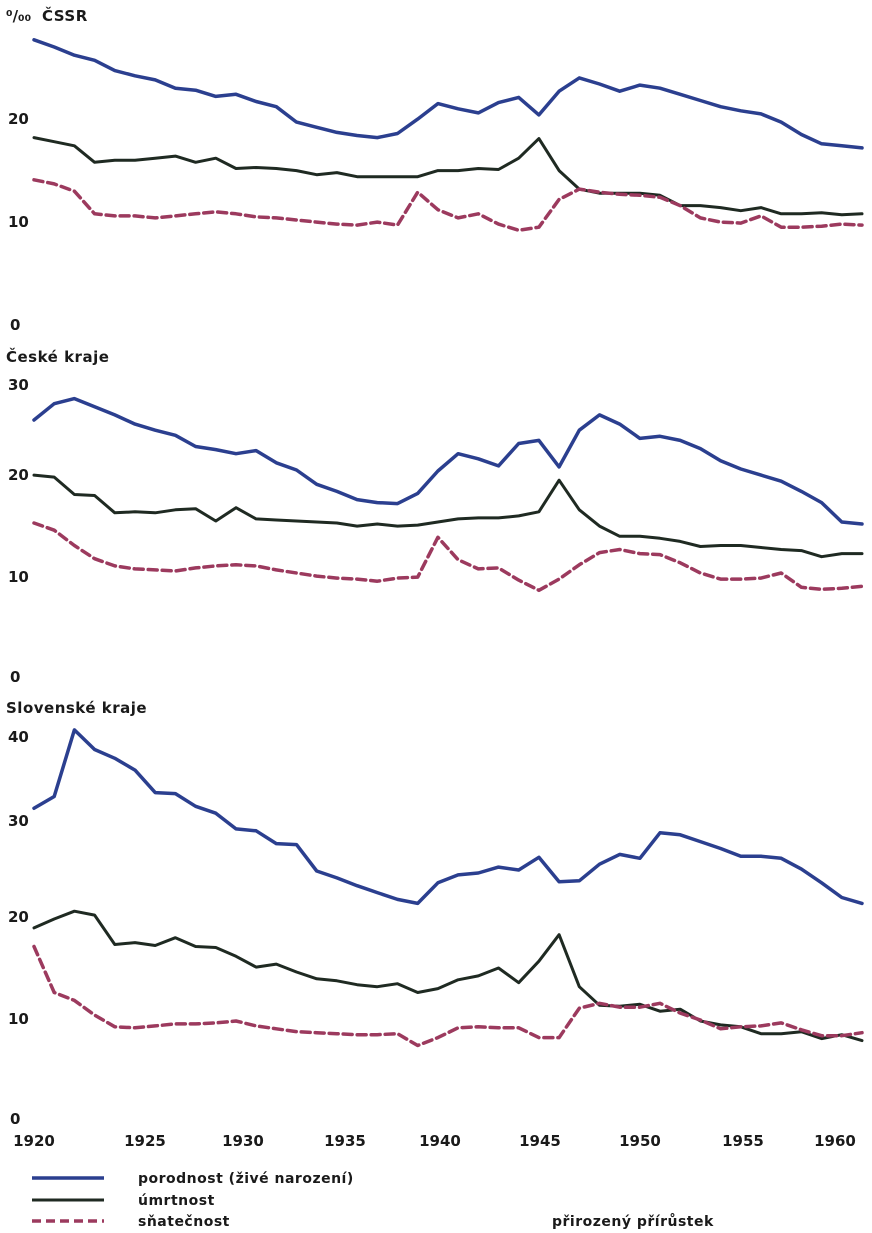  What do you see at coordinates (176, 1201) in the screenshot?
I see `legend-label-umrtnost: úmrtnost` at bounding box center [176, 1201].